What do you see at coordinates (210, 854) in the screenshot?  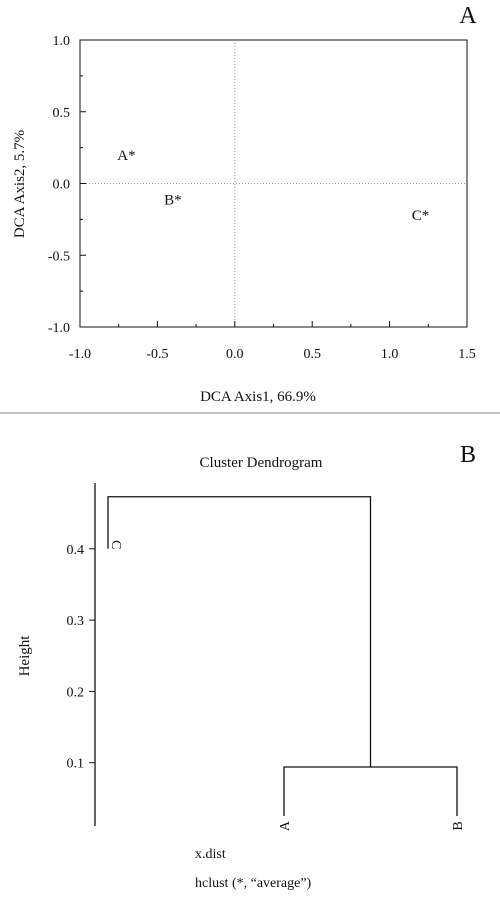 I see `dendrogram-x-label: x.dist` at bounding box center [210, 854].